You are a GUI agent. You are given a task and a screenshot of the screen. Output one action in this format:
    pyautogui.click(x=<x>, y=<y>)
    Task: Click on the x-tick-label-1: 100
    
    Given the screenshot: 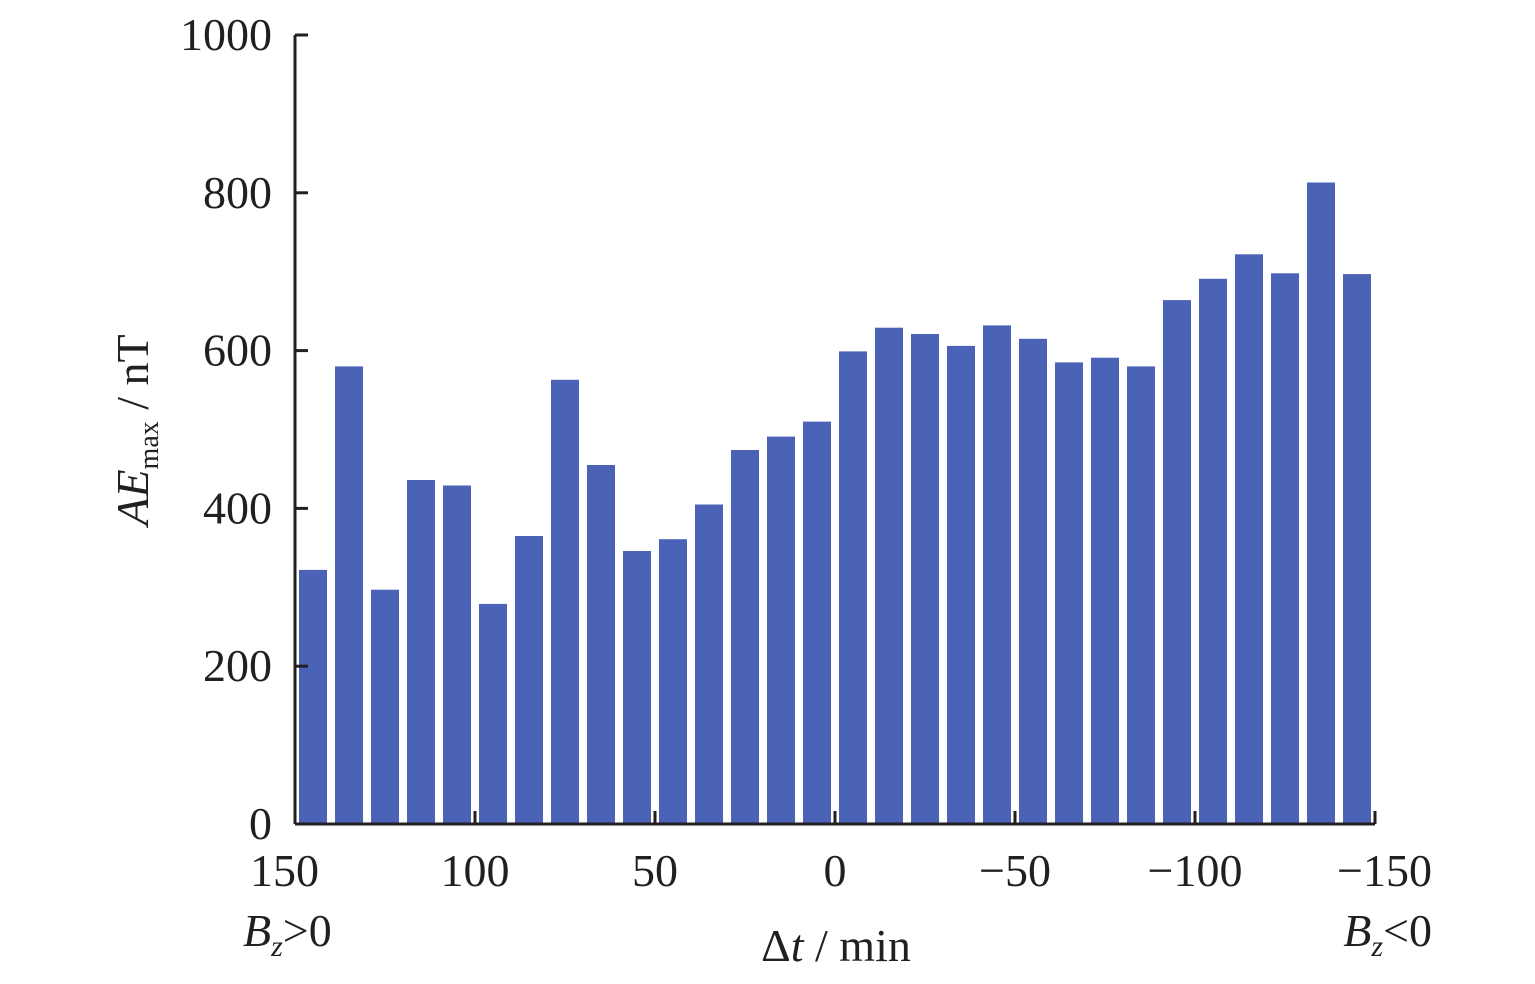 What is the action you would take?
    pyautogui.click(x=475, y=870)
    